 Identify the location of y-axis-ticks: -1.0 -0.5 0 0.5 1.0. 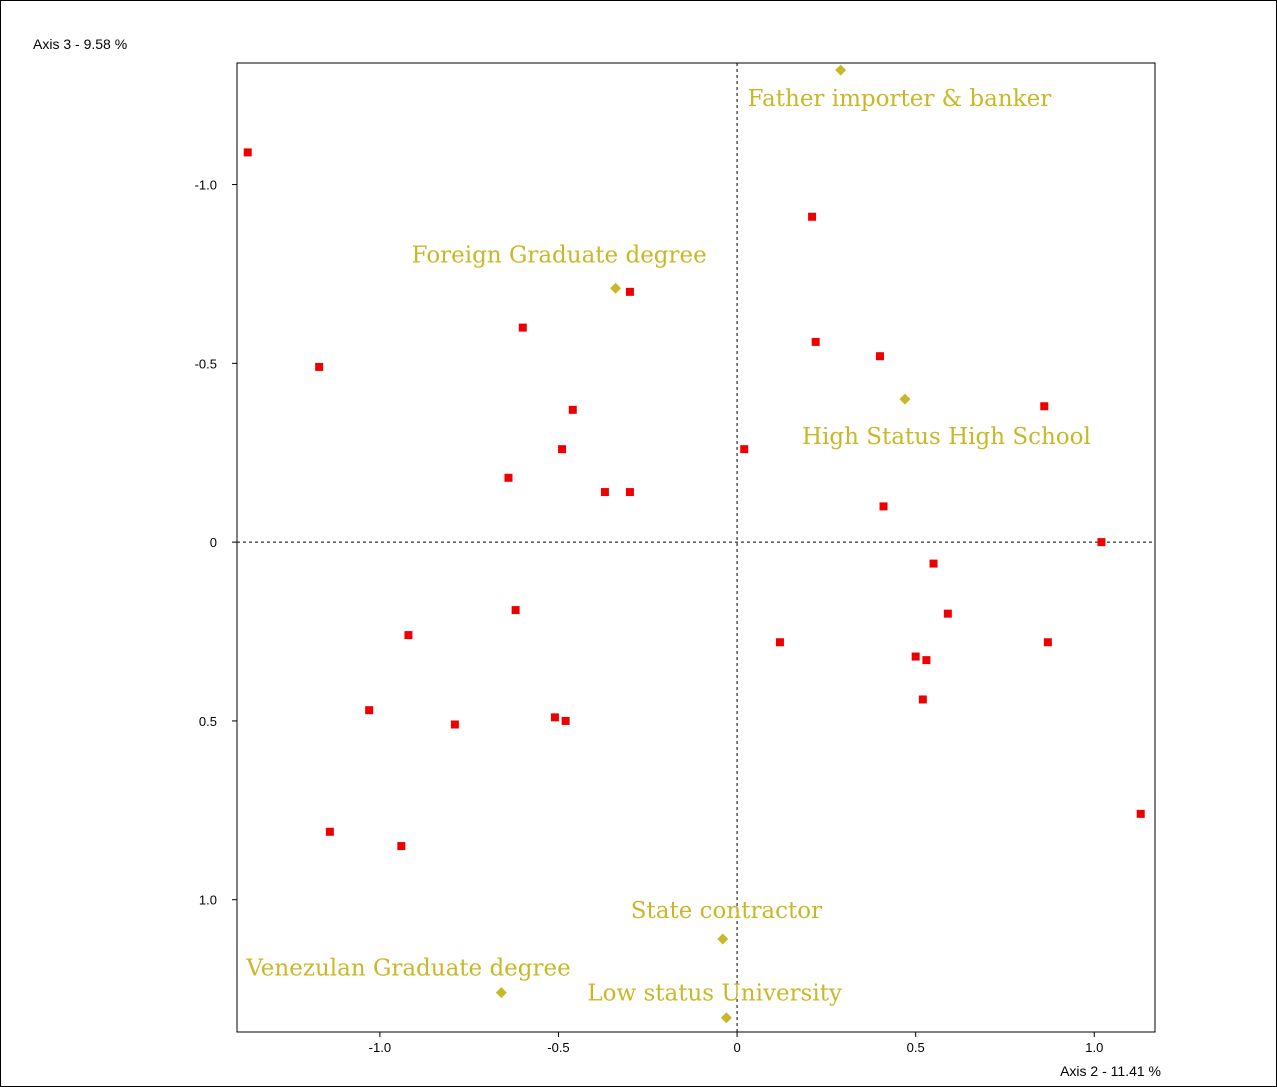
(216, 543).